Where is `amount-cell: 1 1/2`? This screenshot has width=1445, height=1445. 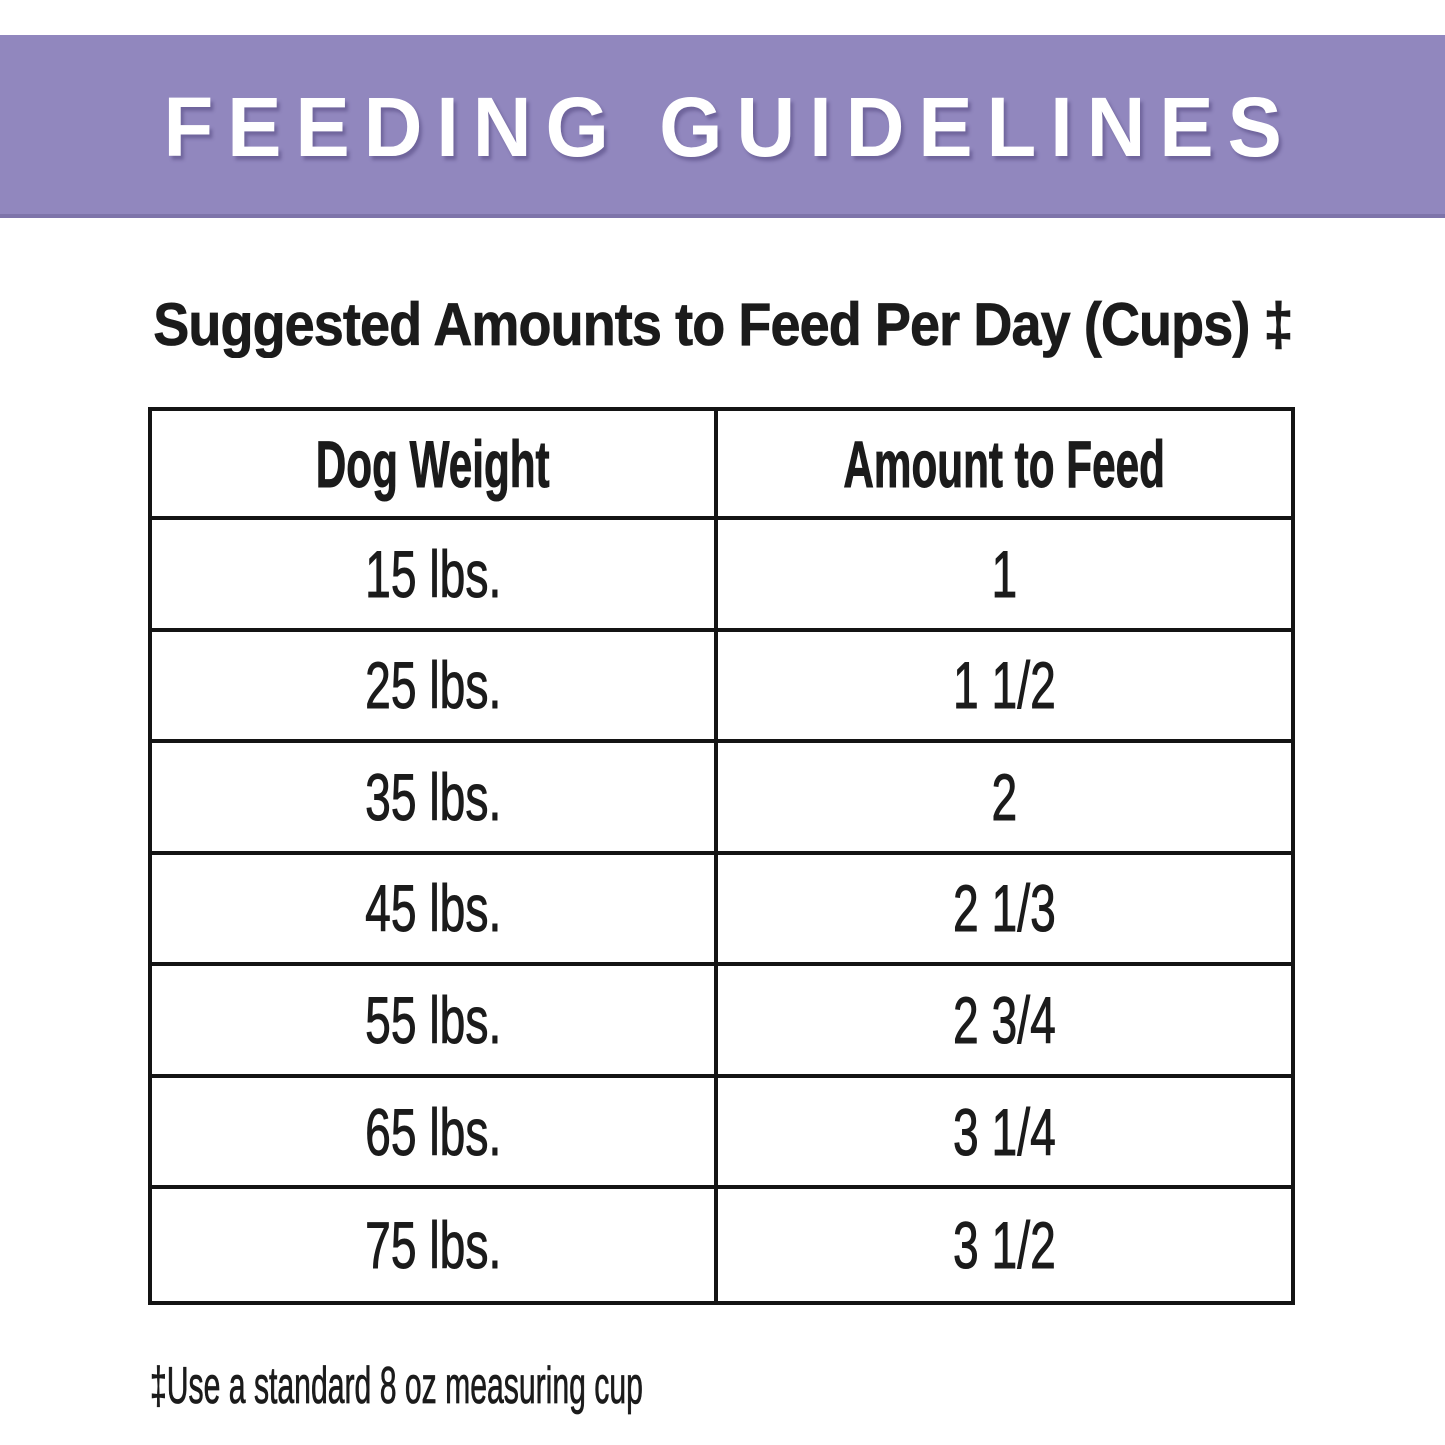
amount-cell: 1 1/2 is located at coordinates (1004, 688).